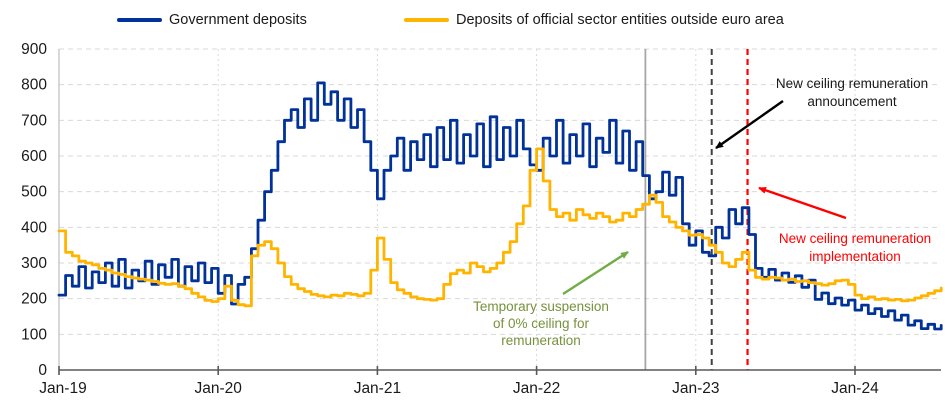 This screenshot has width=945, height=417. What do you see at coordinates (62, 388) in the screenshot?
I see `x-tick-label-Jan-19: Jan-19` at bounding box center [62, 388].